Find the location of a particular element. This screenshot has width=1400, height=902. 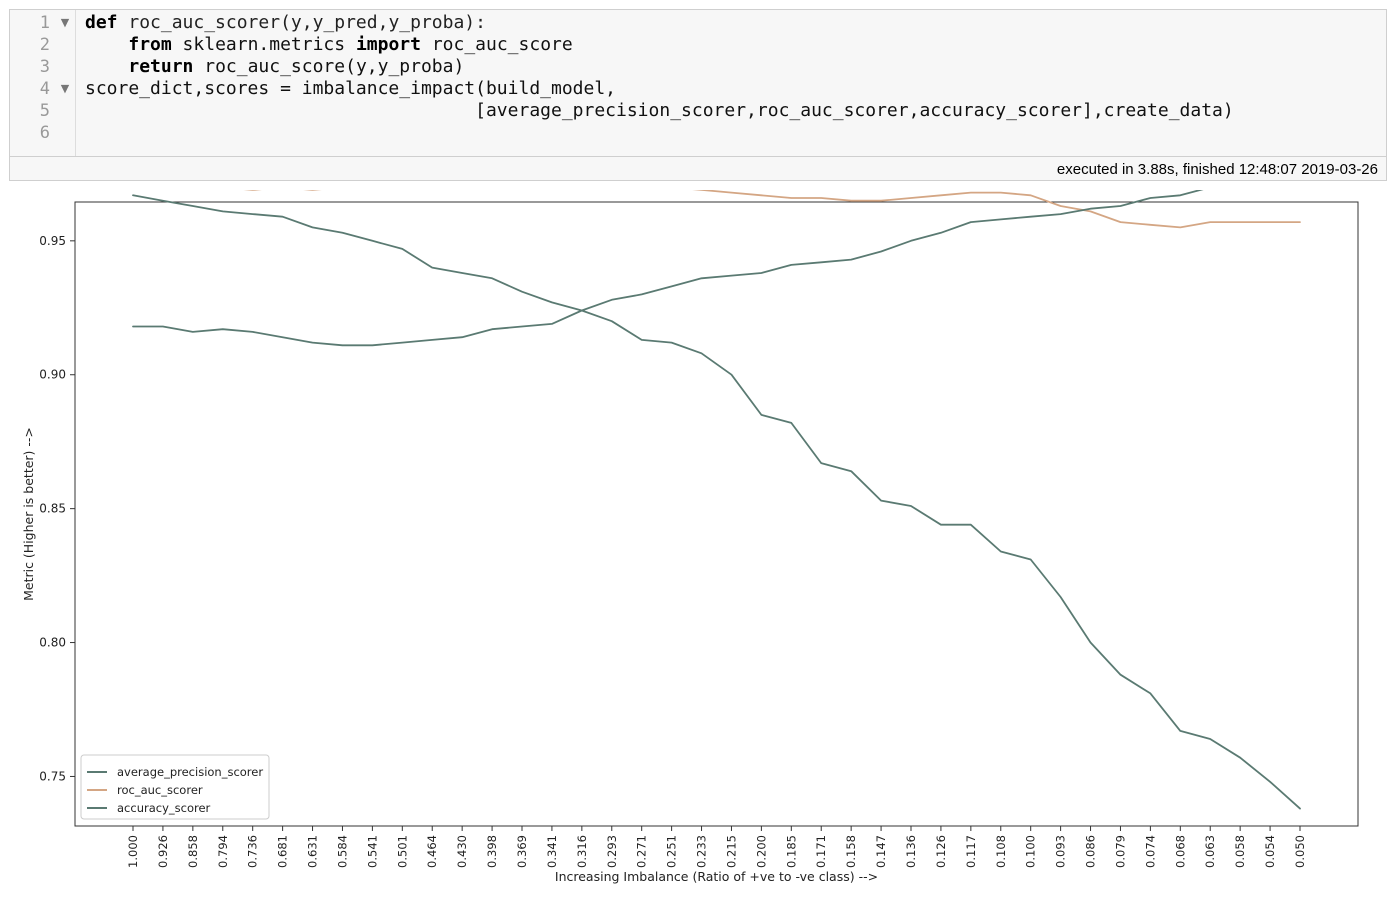

x-tick-label: 0.093 is located at coordinates (1061, 851).